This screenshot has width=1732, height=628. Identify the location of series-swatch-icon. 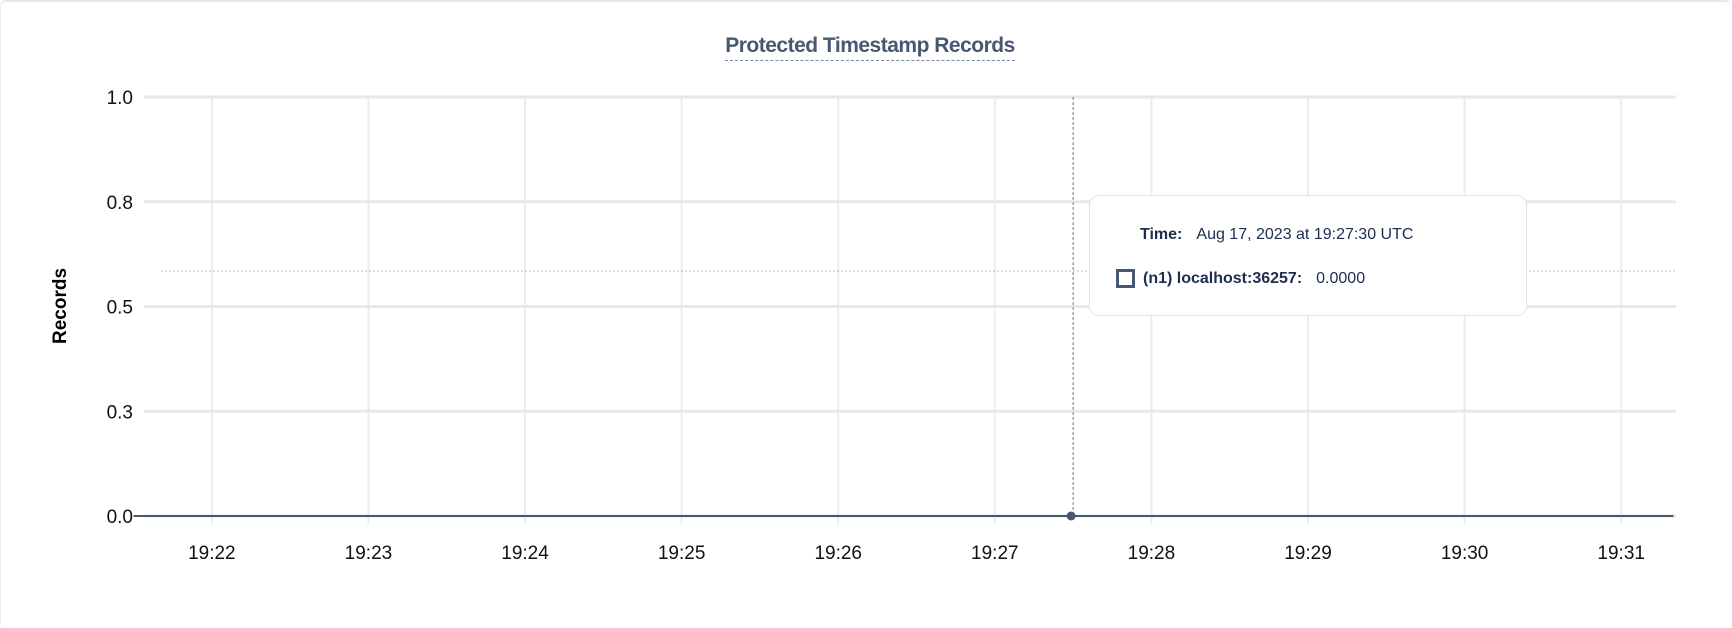
(1125, 278).